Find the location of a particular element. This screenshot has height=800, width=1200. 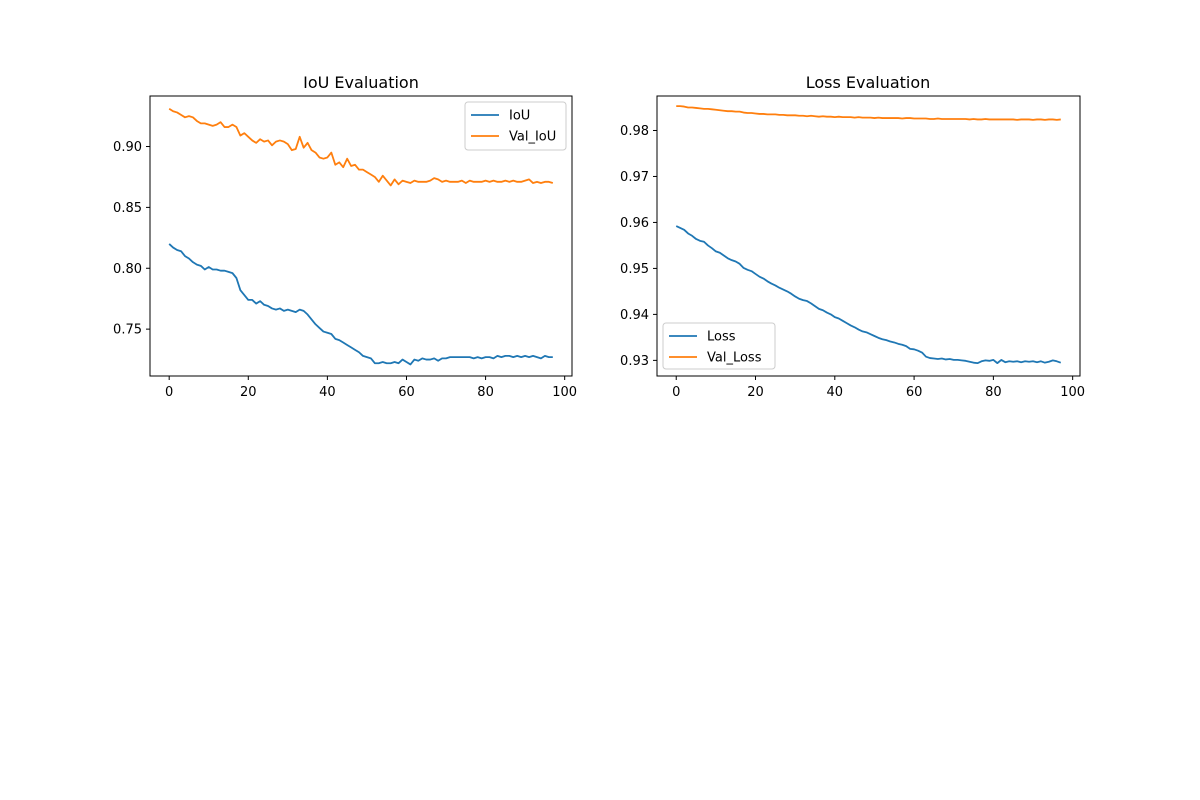

legend-label-loss: Loss is located at coordinates (721, 337).